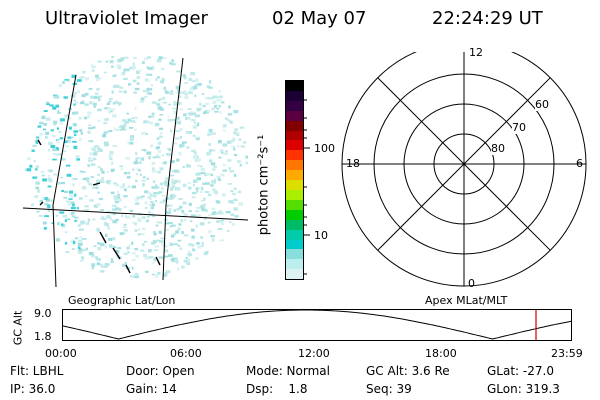 The height and width of the screenshot is (400, 600). What do you see at coordinates (319, 18) in the screenshot?
I see `observation-date: 02 May 07` at bounding box center [319, 18].